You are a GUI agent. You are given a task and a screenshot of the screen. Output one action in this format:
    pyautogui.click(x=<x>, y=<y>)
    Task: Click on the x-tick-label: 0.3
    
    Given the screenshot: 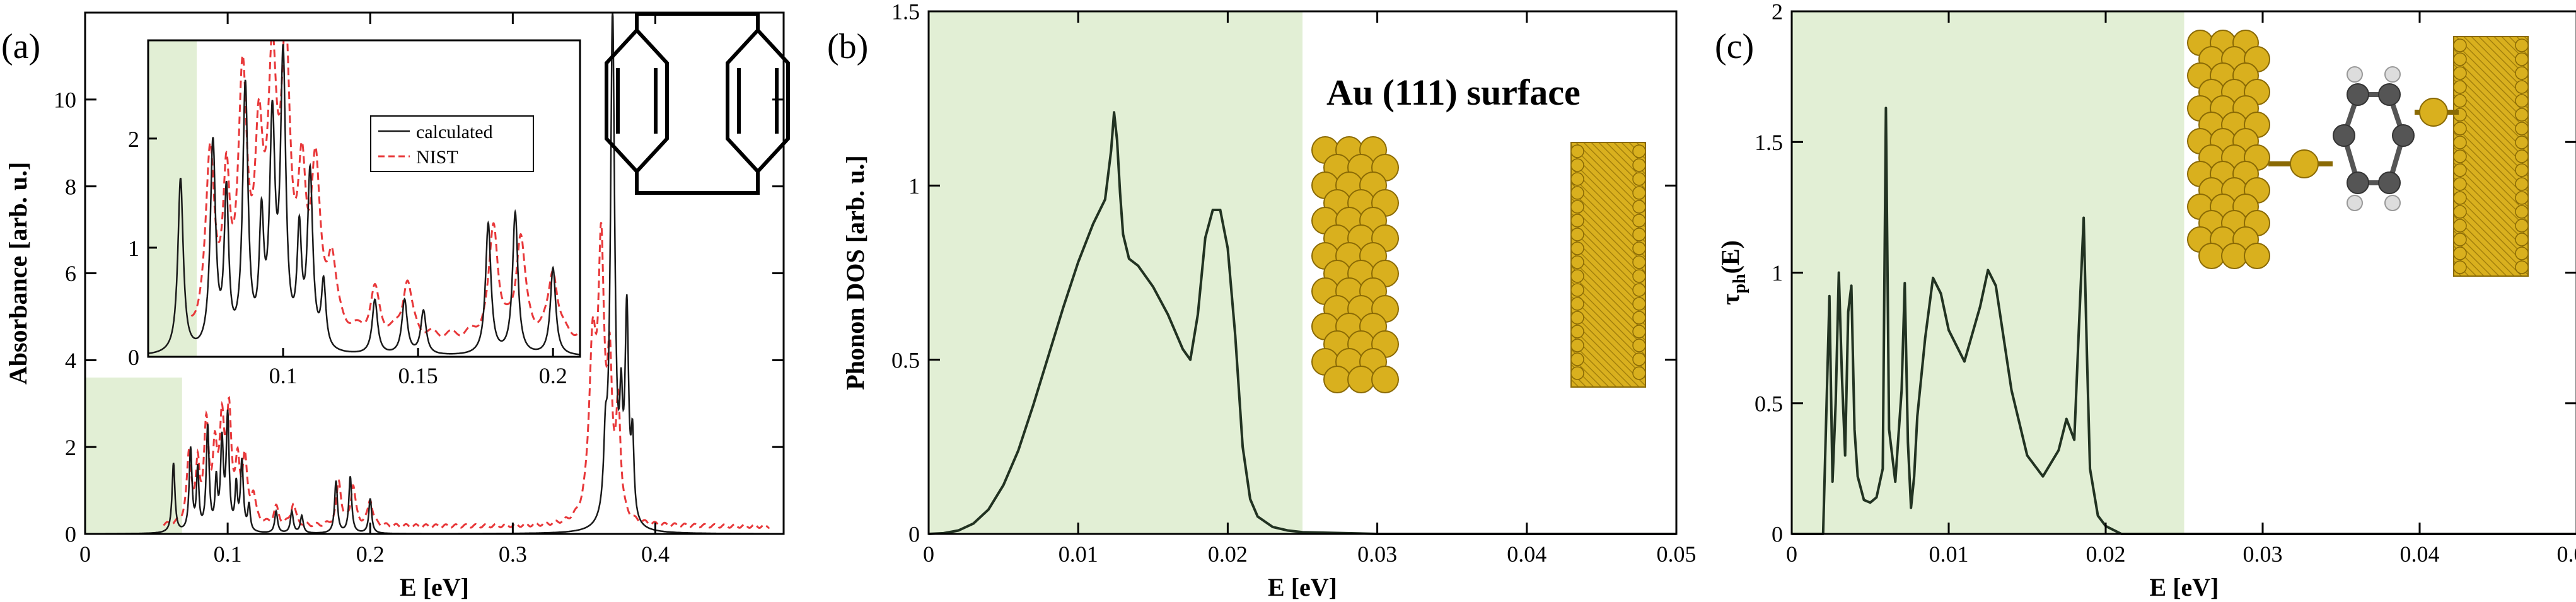 What is the action you would take?
    pyautogui.click(x=513, y=554)
    